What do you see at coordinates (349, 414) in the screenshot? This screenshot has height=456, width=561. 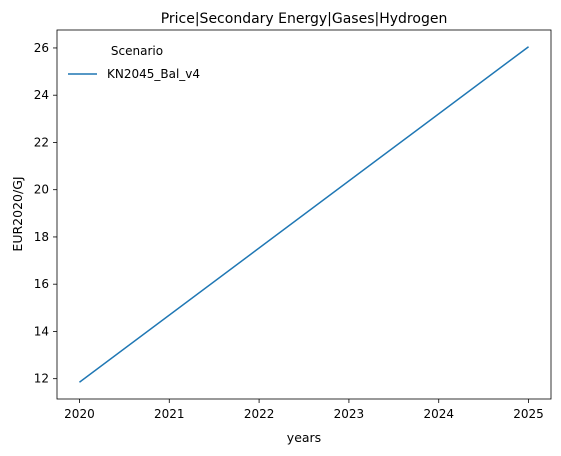 I see `x-tick-label: 2023` at bounding box center [349, 414].